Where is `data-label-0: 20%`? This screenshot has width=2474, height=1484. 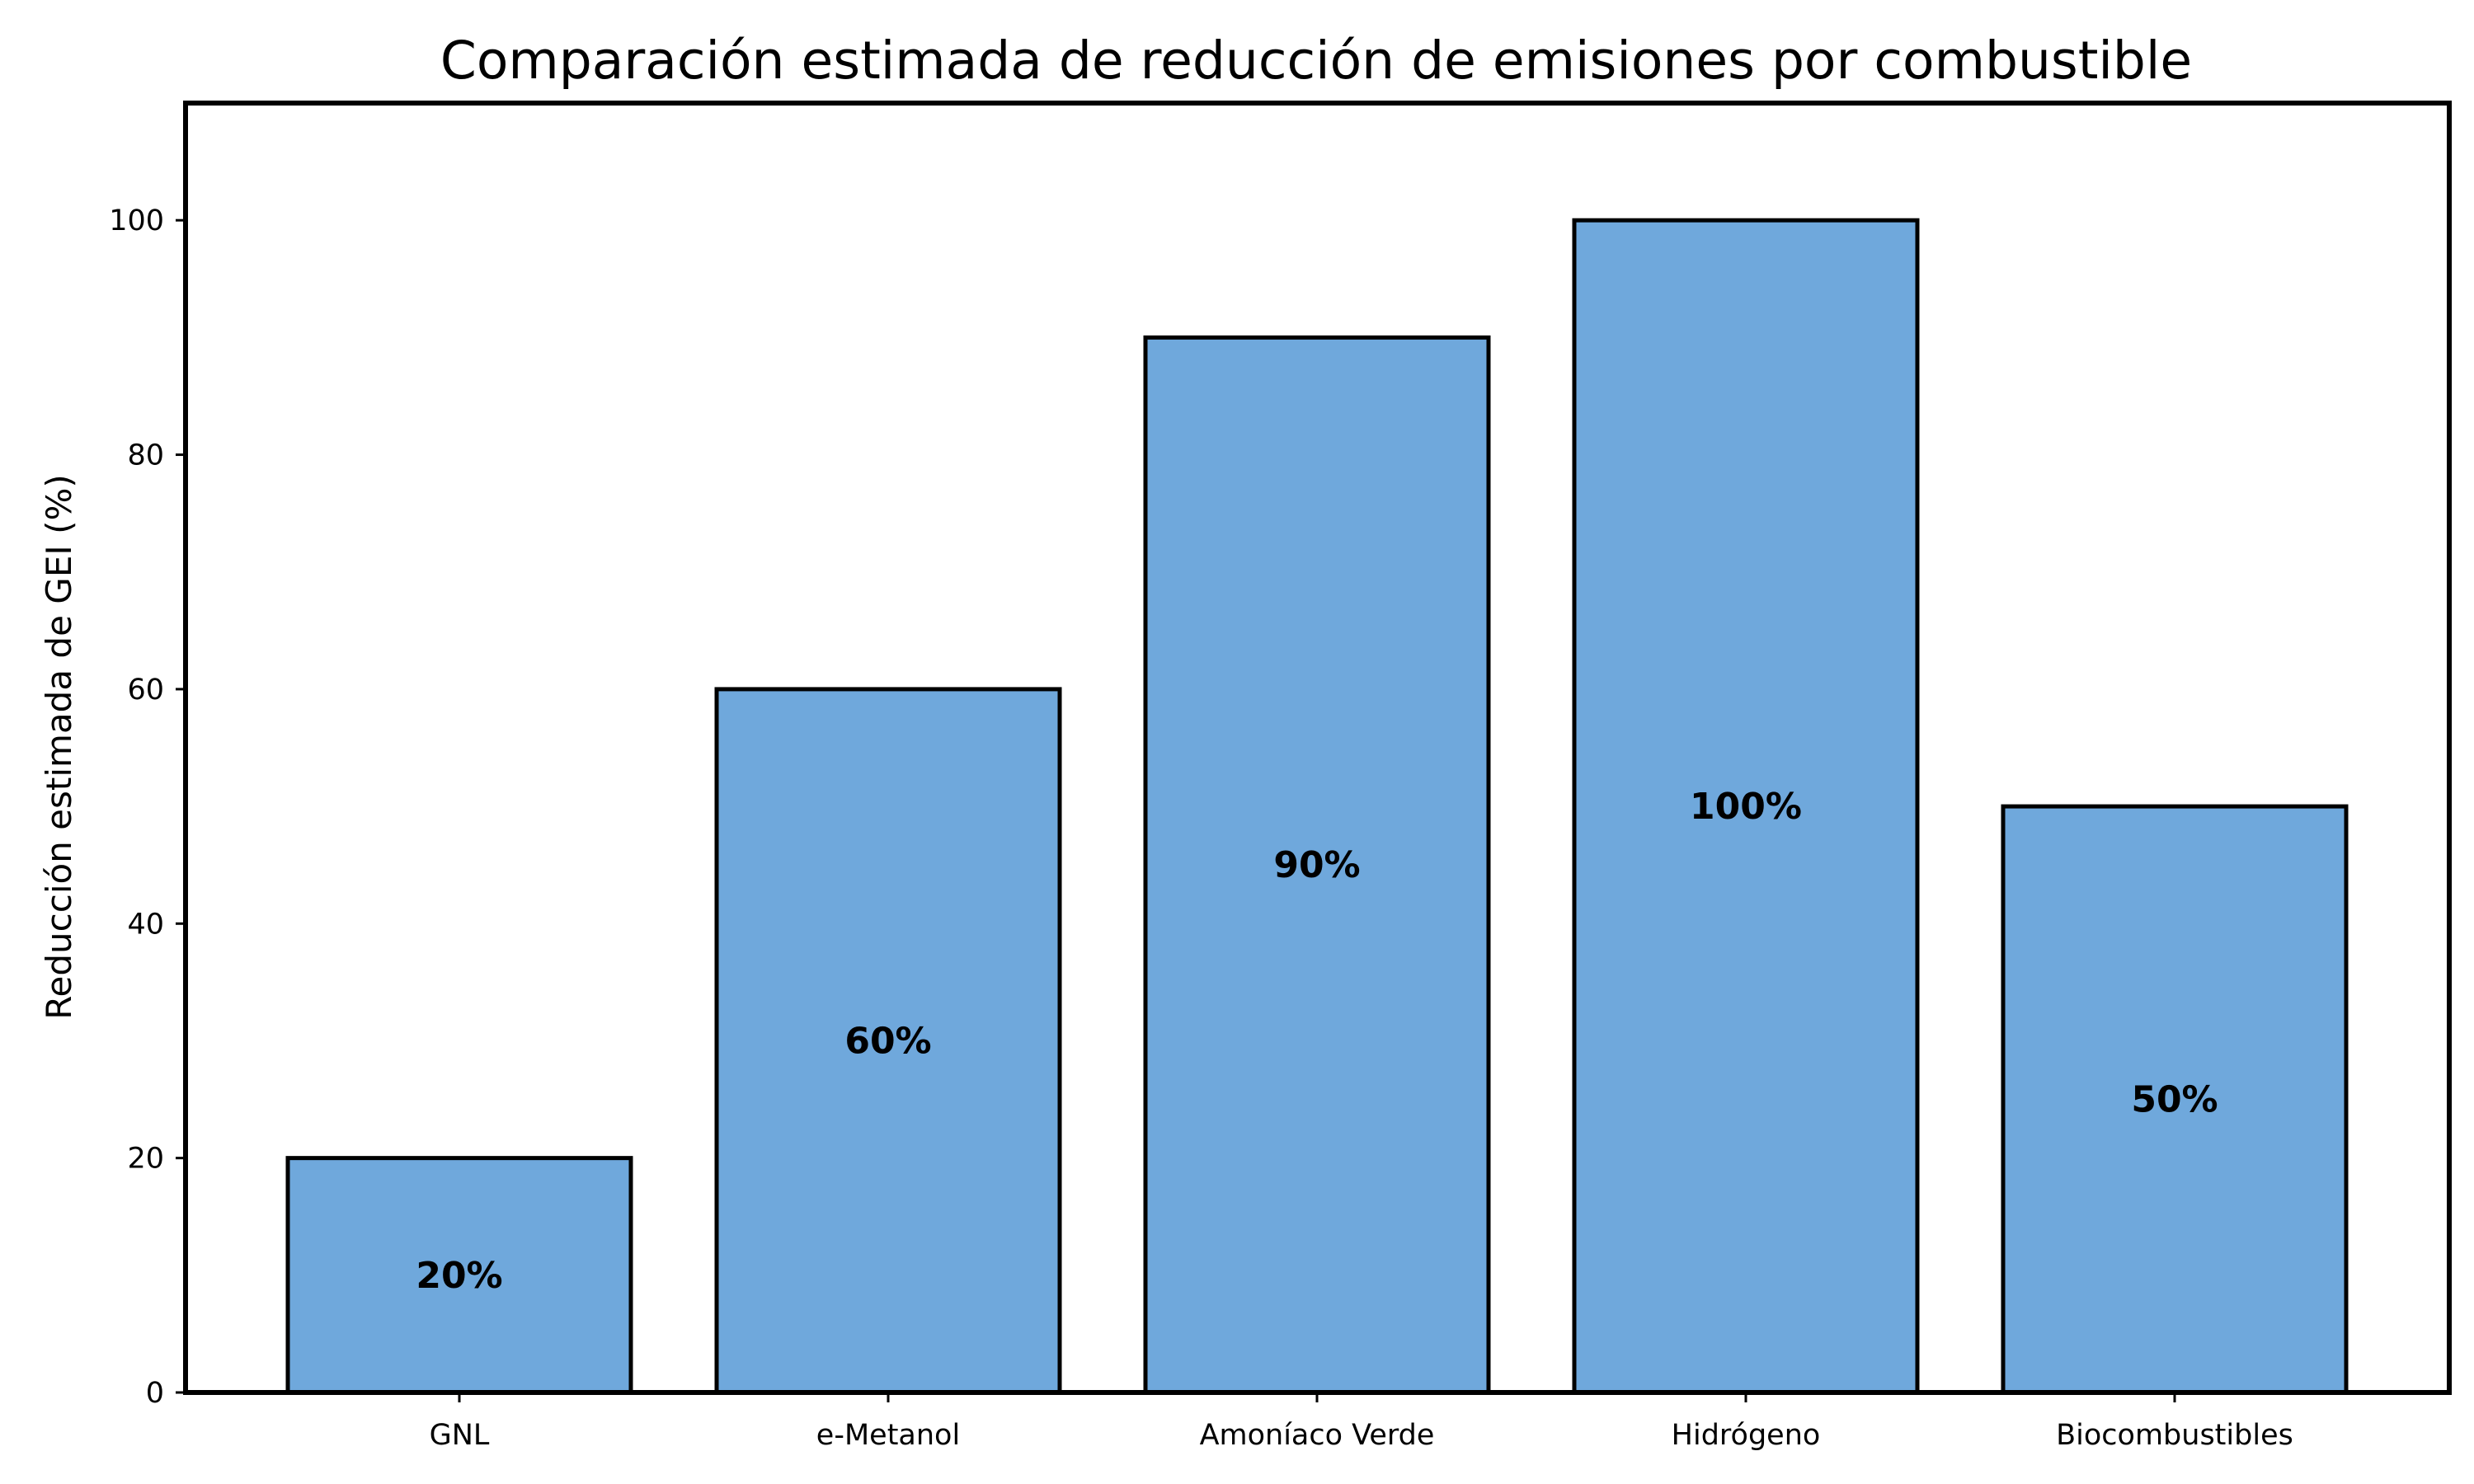 data-label-0: 20% is located at coordinates (459, 1276).